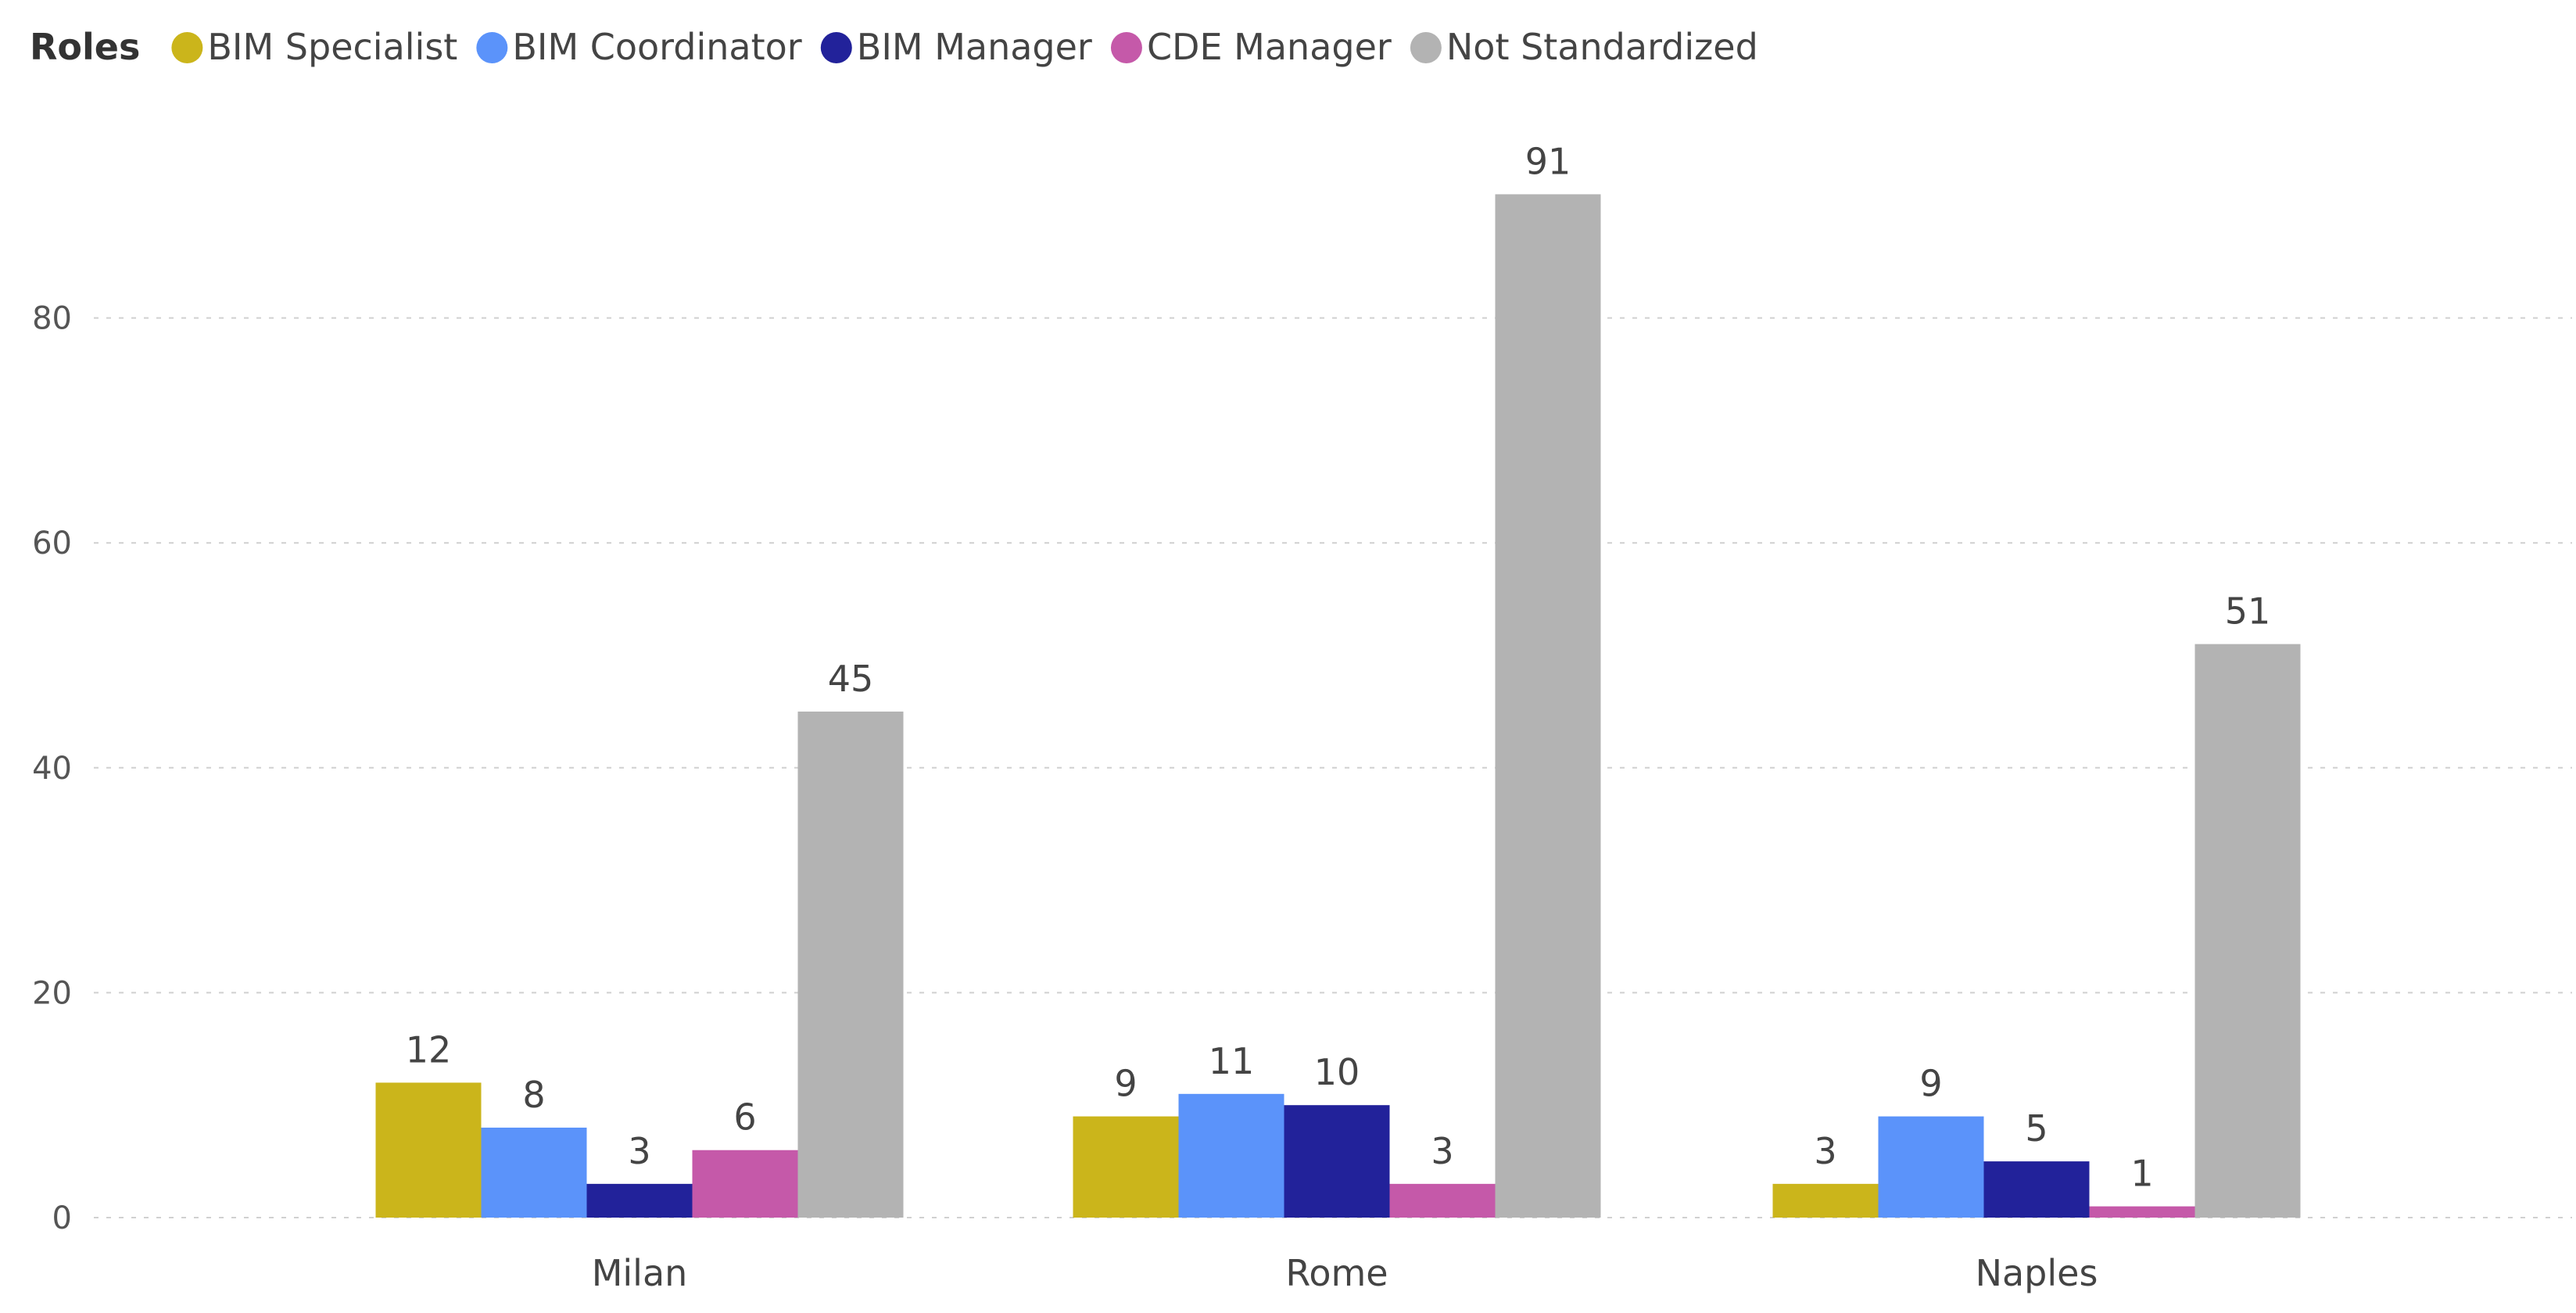  I want to click on data-label-rome-not-standardized: 91, so click(1548, 161).